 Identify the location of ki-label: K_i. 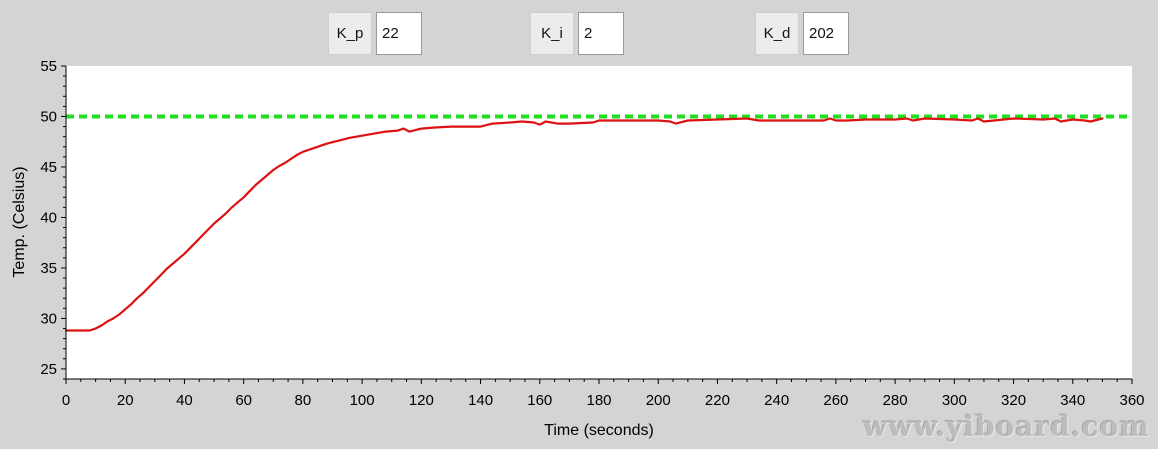
(552, 33).